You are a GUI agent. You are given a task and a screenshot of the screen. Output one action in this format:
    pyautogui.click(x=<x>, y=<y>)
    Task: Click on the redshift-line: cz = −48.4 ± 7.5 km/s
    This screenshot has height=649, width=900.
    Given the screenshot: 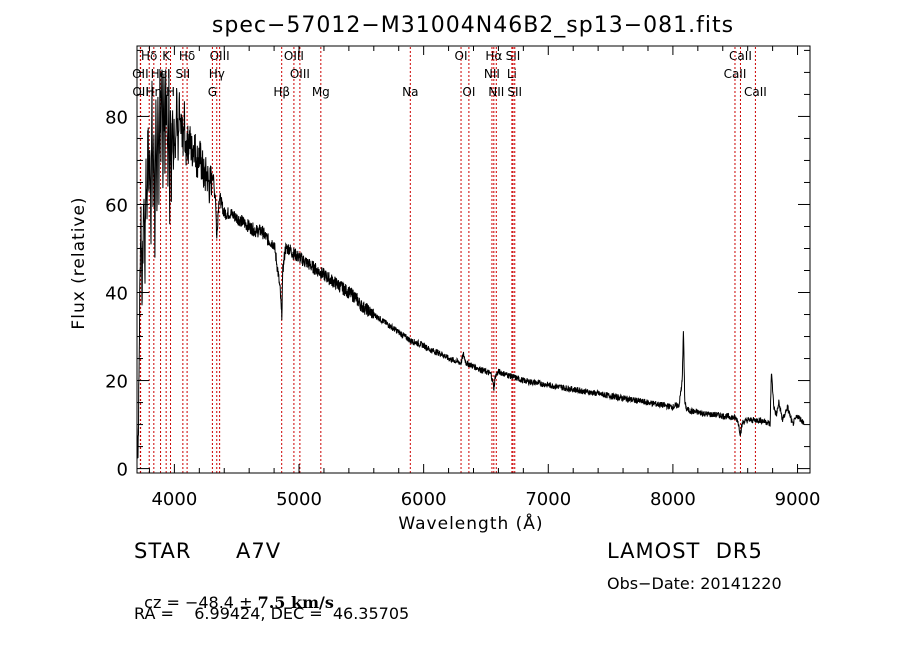 What is the action you would take?
    pyautogui.click(x=234, y=593)
    